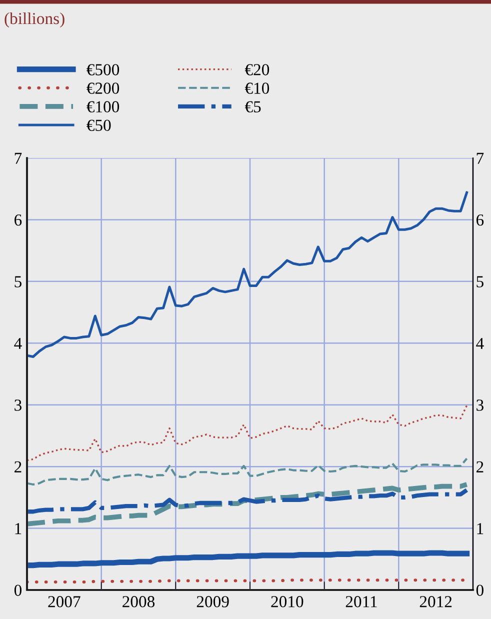 This screenshot has height=619, width=491. I want to click on y-tick-label: 6, so click(18, 220).